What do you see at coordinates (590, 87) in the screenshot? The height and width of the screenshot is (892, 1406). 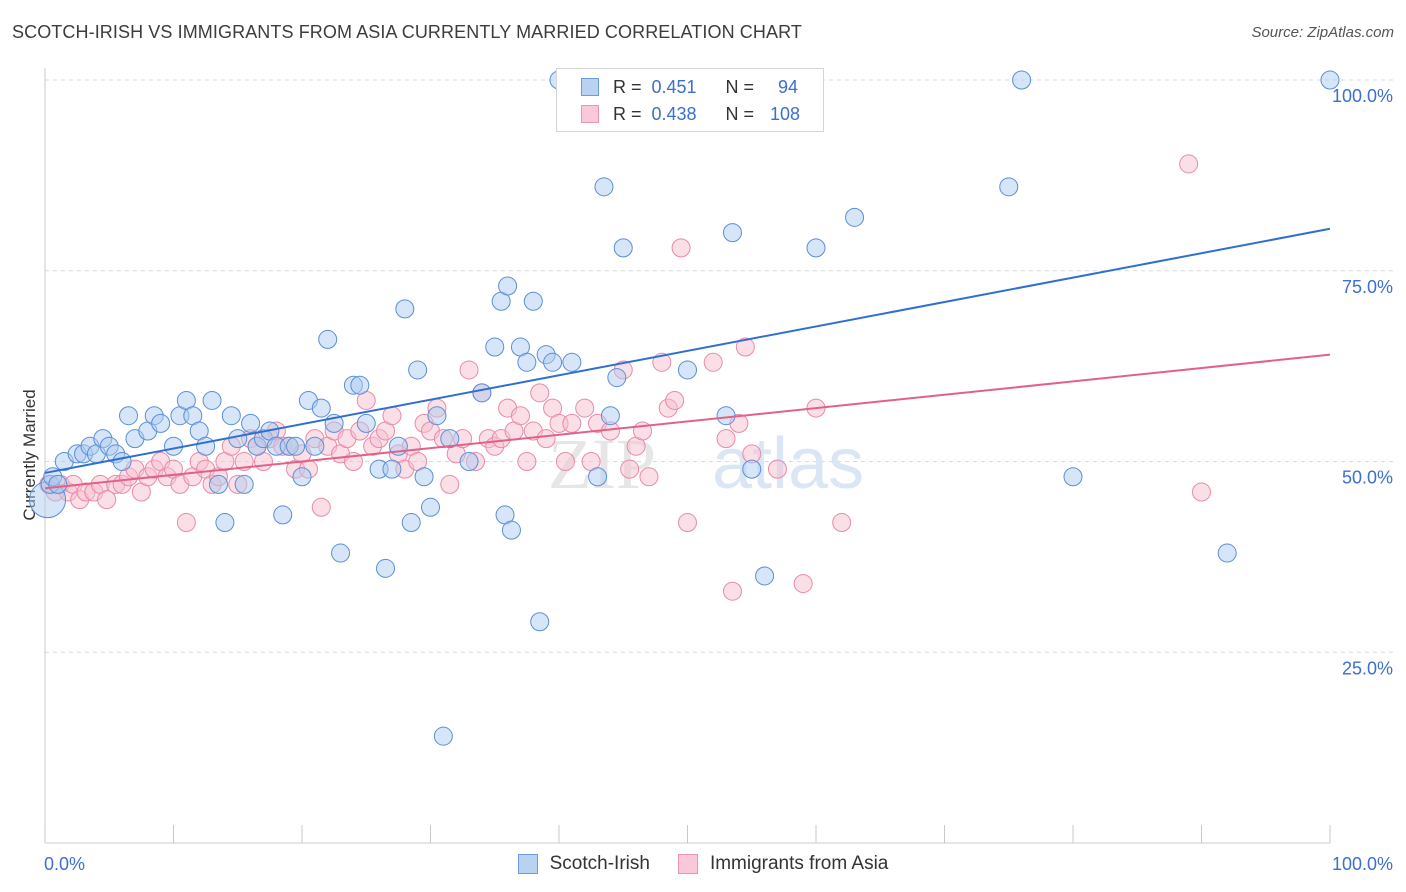 I see `legend-swatch-blue` at bounding box center [590, 87].